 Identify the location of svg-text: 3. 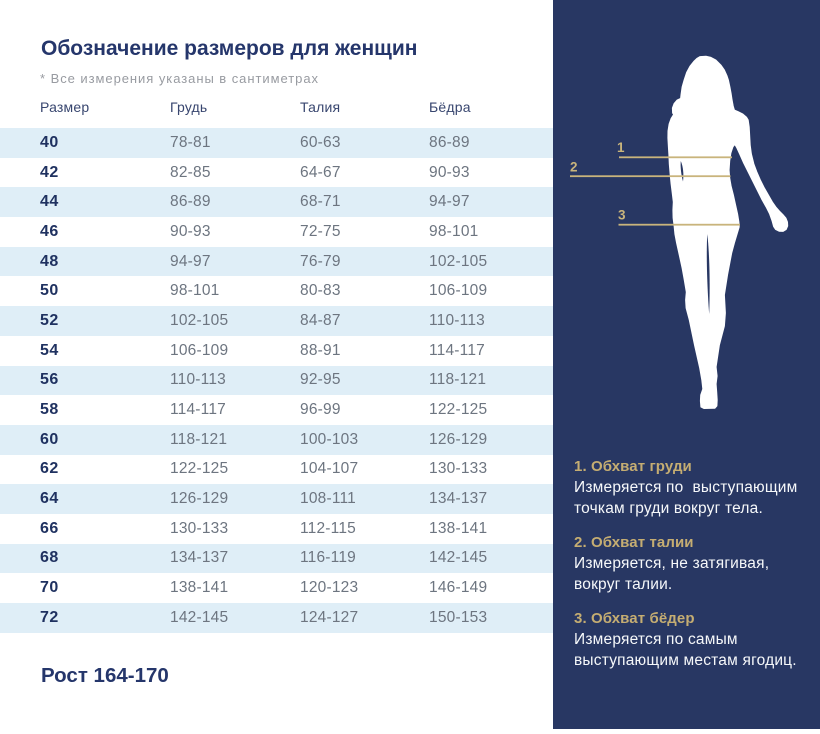
(622, 214).